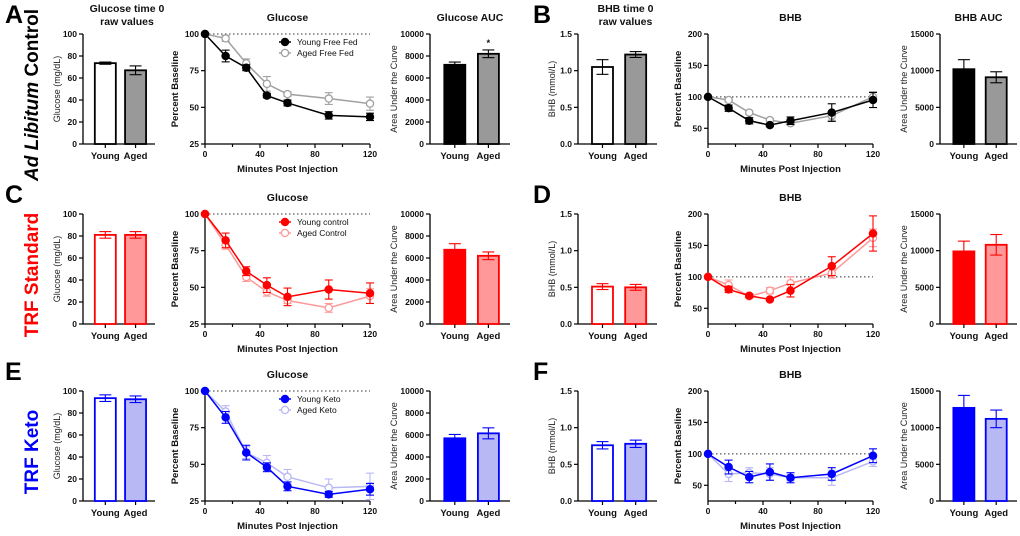 The height and width of the screenshot is (536, 1020). Describe the element at coordinates (414, 236) in the screenshot. I see `y-tick-label: 8000` at that location.